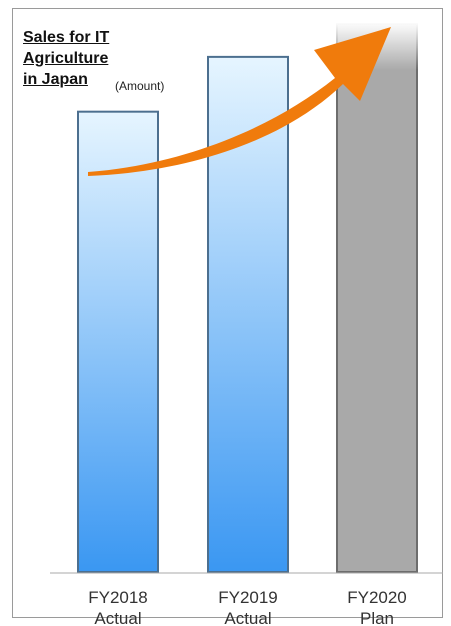 The height and width of the screenshot is (626, 451). I want to click on chart-title: Sales for IT Agriculture in Japan, so click(66, 58).